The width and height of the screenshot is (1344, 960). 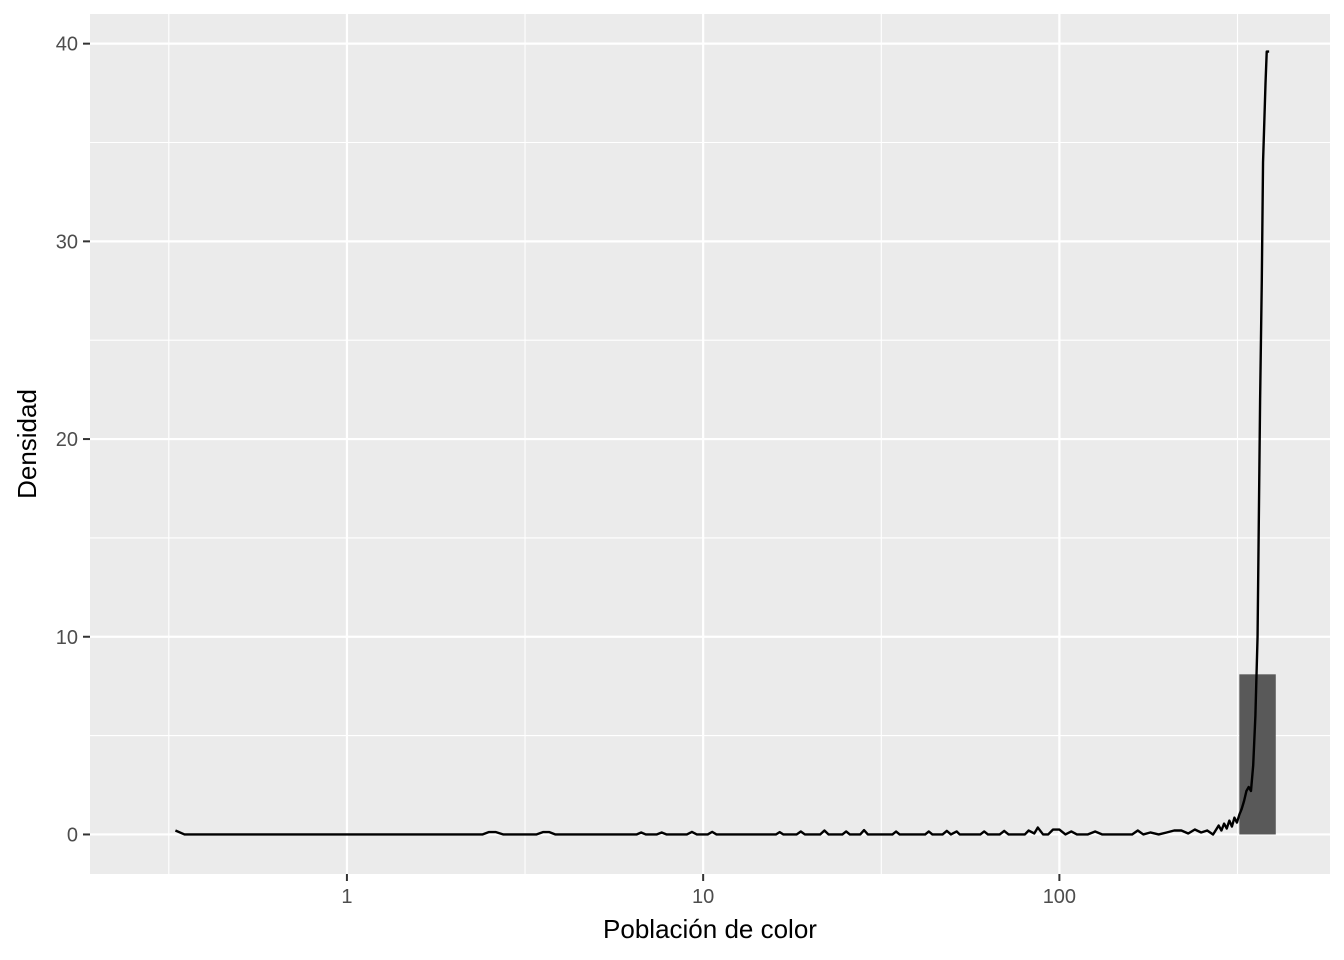 What do you see at coordinates (67, 242) in the screenshot?
I see `y-tick-label: 30` at bounding box center [67, 242].